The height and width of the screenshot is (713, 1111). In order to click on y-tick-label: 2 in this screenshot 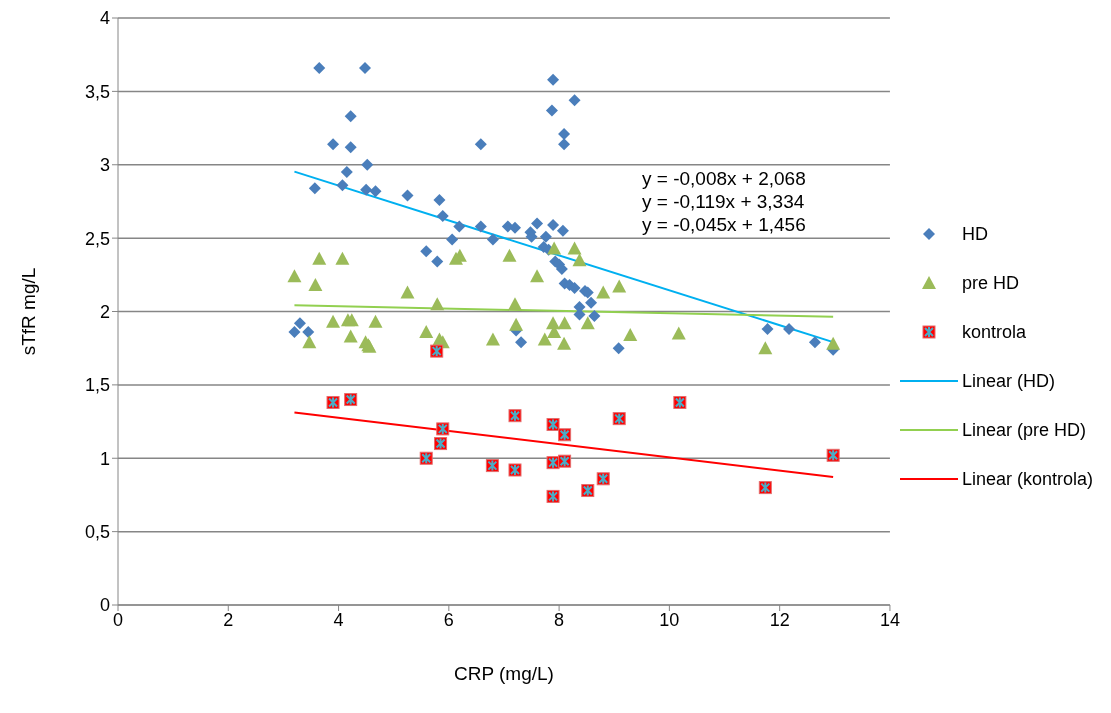, I will do `click(104, 311)`.